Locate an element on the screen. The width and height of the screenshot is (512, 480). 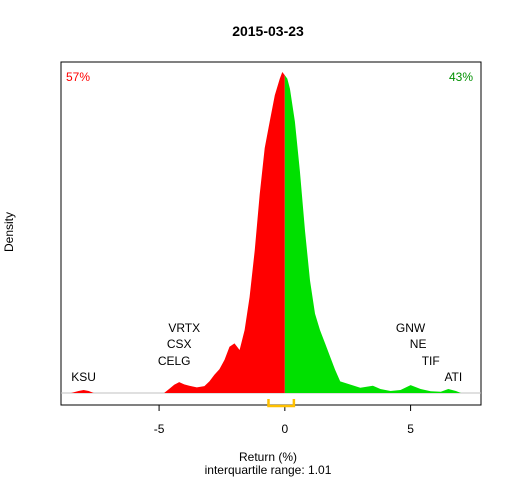
stock-label-left: VRTX is located at coordinates (184, 328).